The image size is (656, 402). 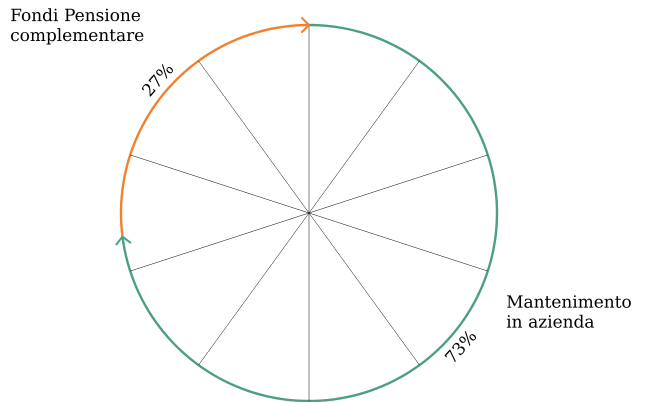 What do you see at coordinates (568, 311) in the screenshot?
I see `slice-label: Mantenimento in azienda` at bounding box center [568, 311].